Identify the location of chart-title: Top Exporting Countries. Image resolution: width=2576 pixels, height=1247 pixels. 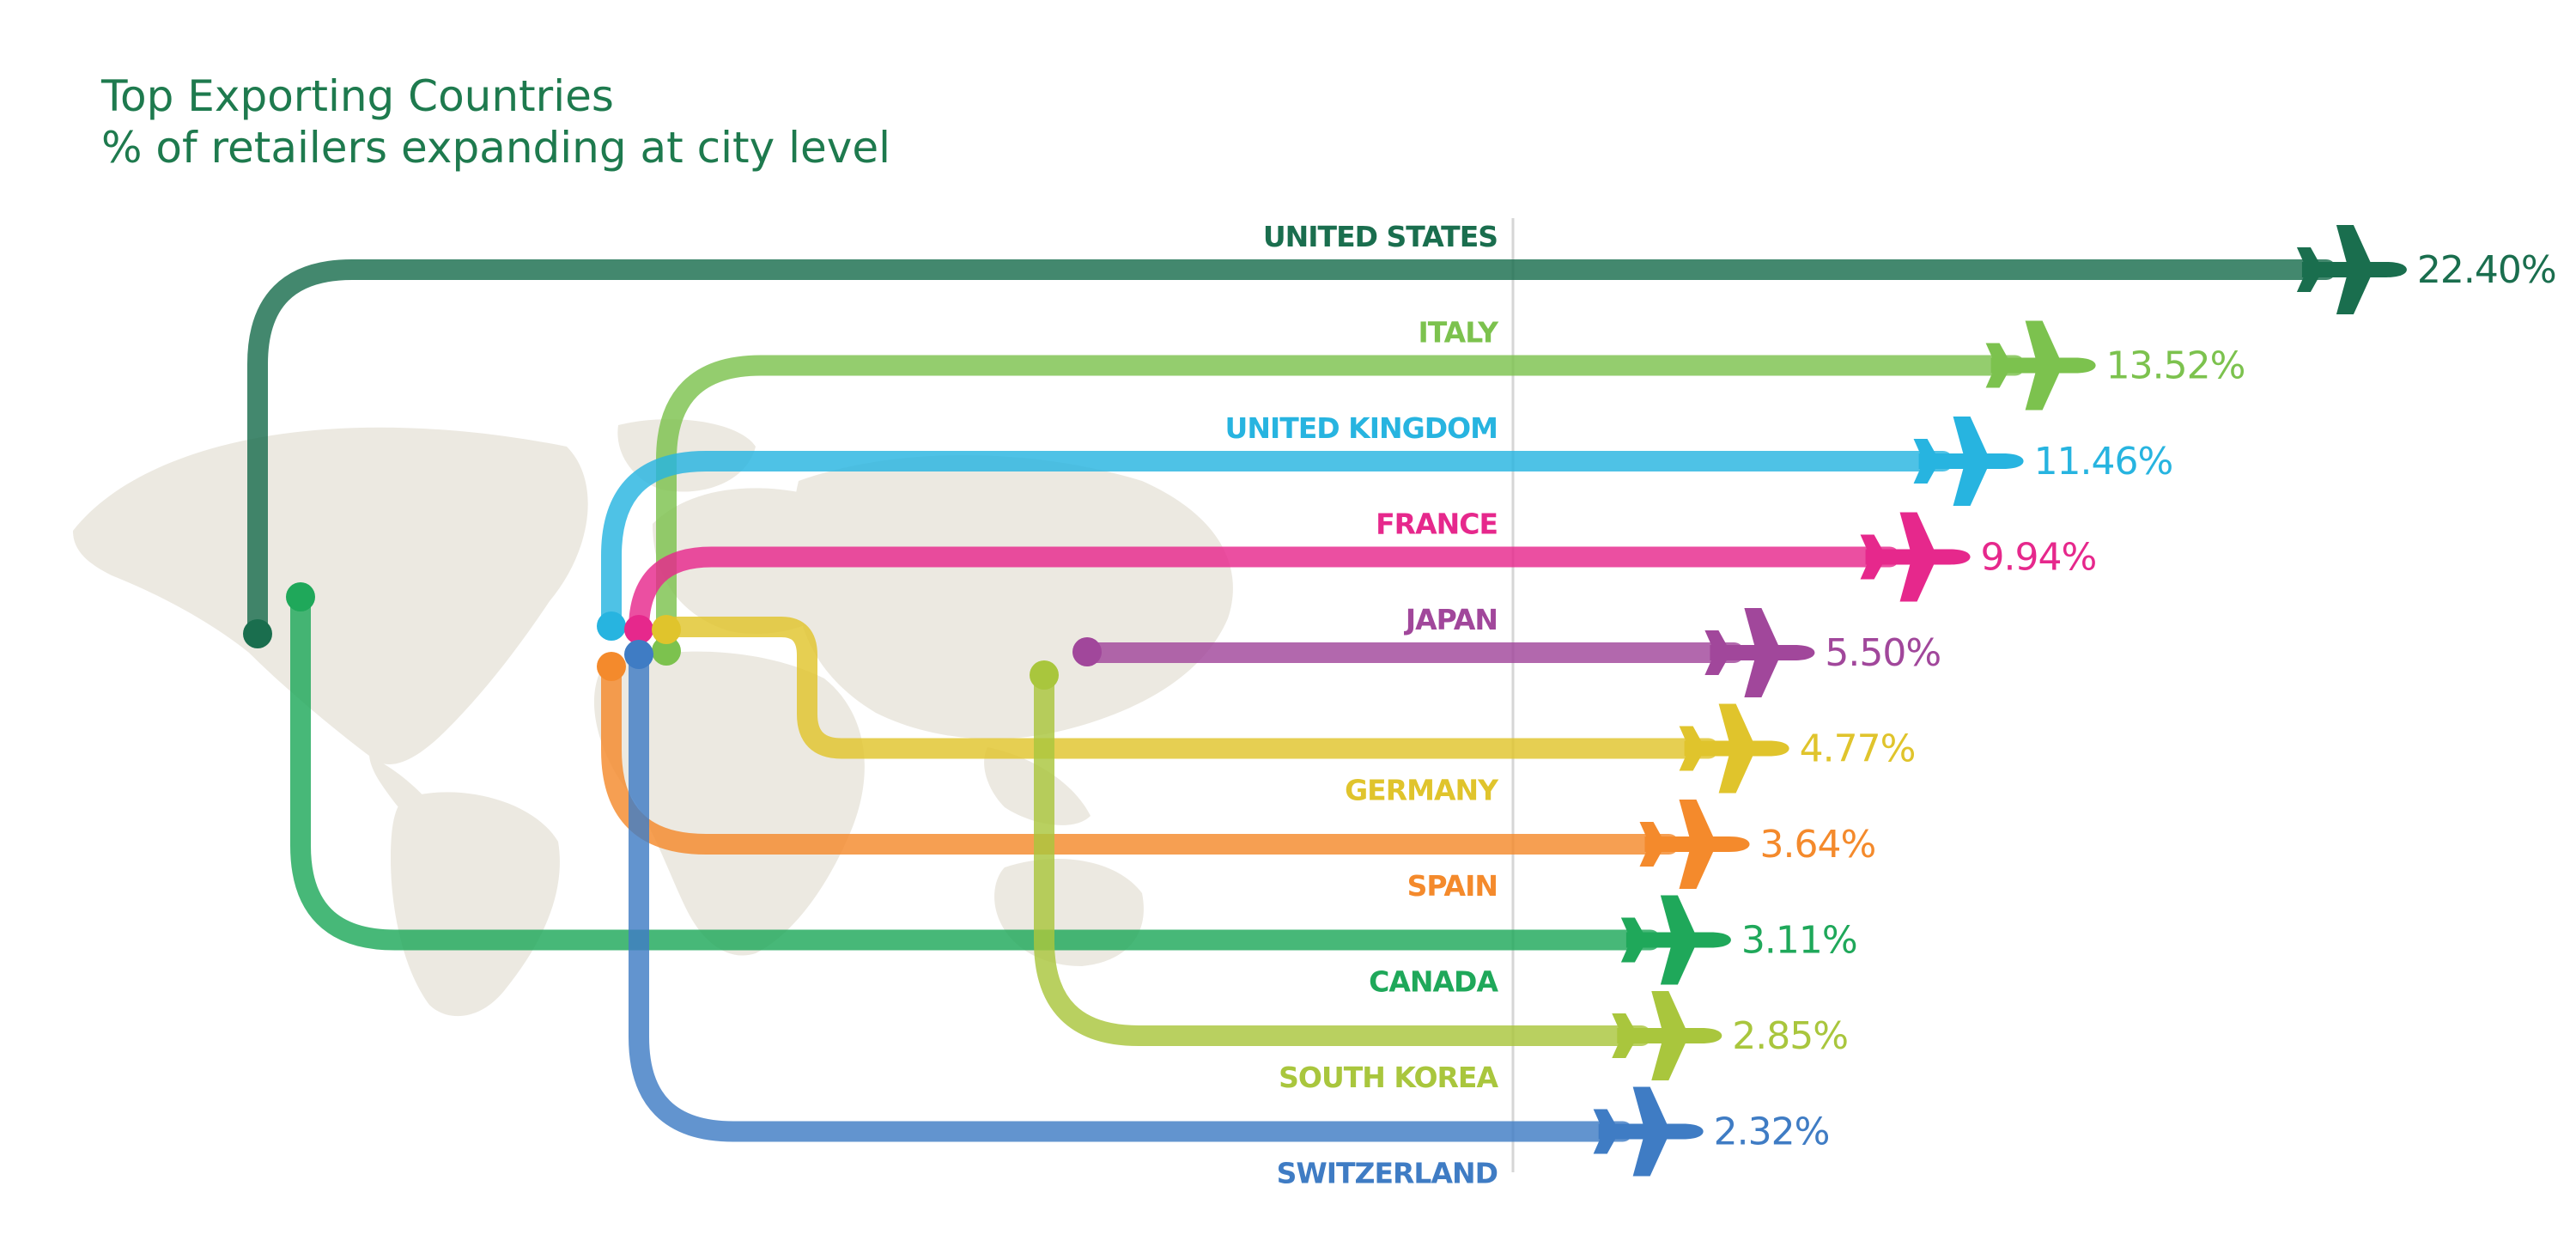
(357, 96).